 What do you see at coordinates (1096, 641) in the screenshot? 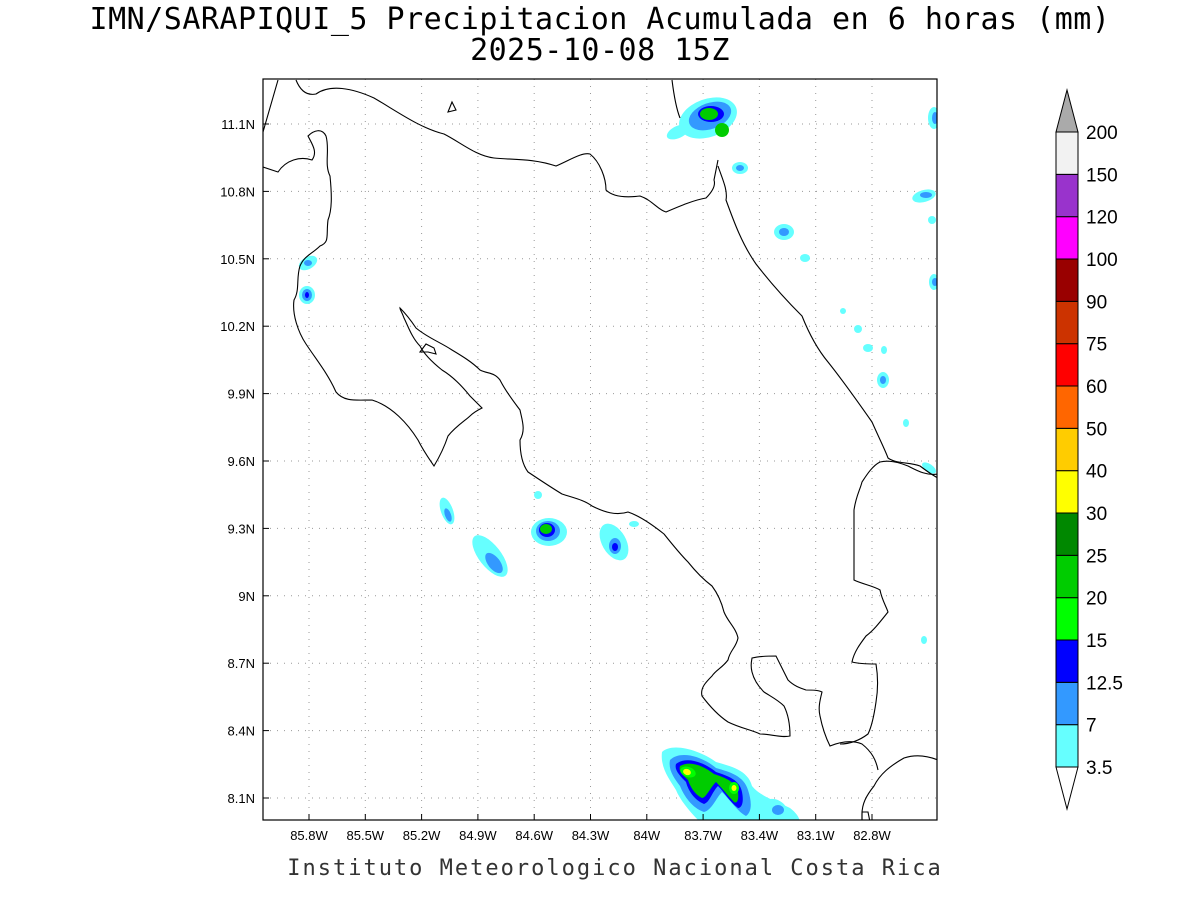
I see `colorbar-label: 15` at bounding box center [1096, 641].